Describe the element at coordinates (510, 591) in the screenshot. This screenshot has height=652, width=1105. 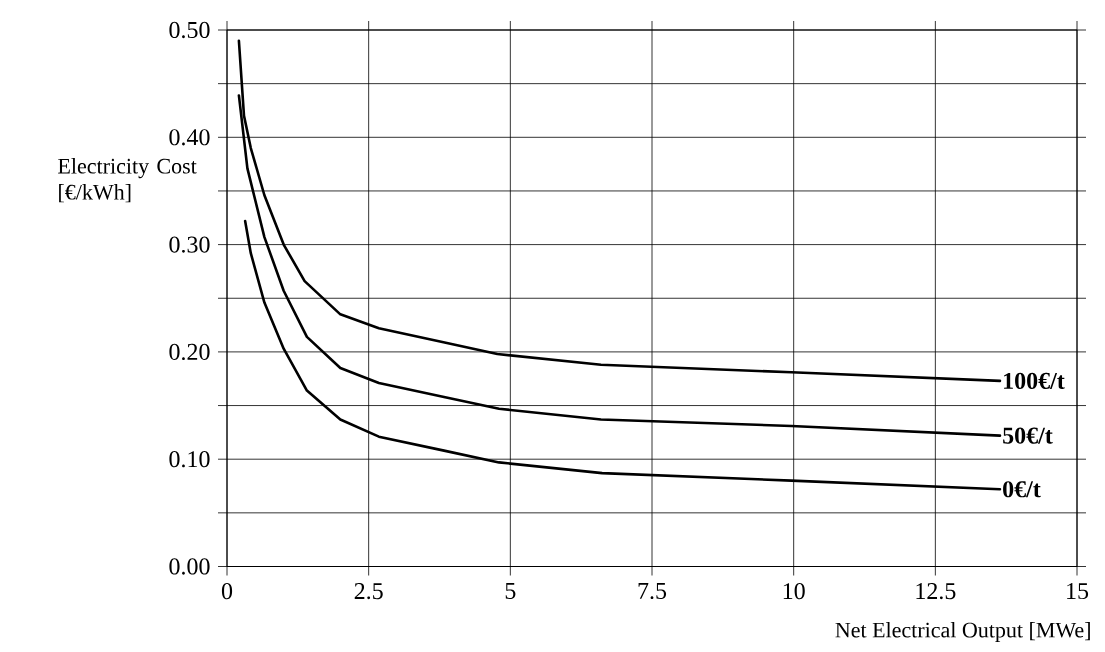
I see `x-tick-label: 5` at that location.